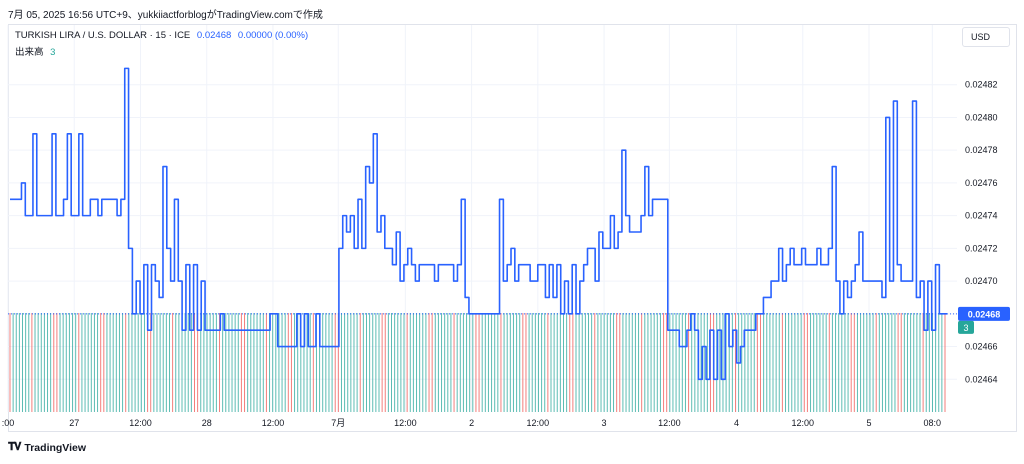 This screenshot has width=1024, height=464. What do you see at coordinates (981, 183) in the screenshot?
I see `y-tick-label: 0.02476` at bounding box center [981, 183].